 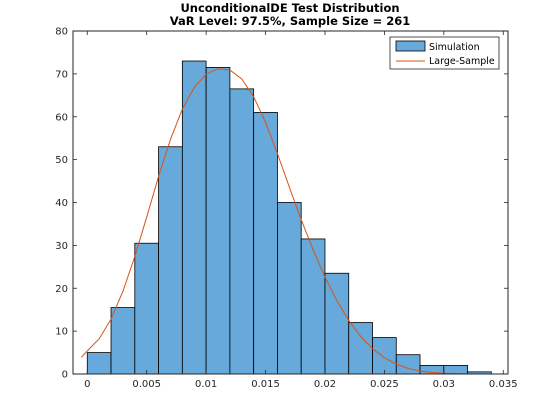 What do you see at coordinates (444, 384) in the screenshot?
I see `x-tick-label: 0.03` at bounding box center [444, 384].